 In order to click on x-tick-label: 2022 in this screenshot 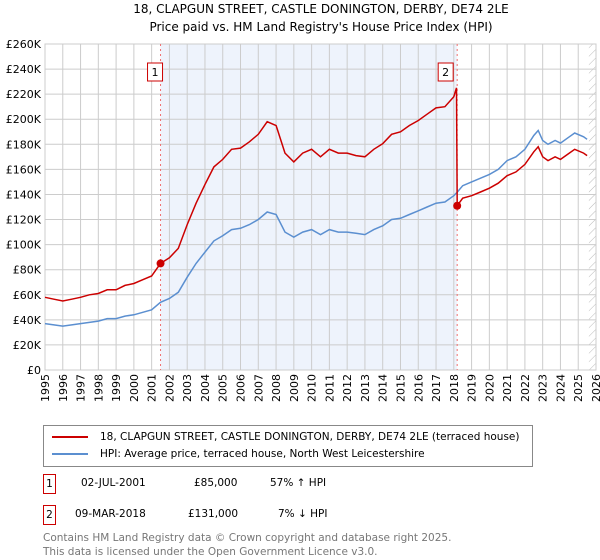, I will do `click(525, 388)`.